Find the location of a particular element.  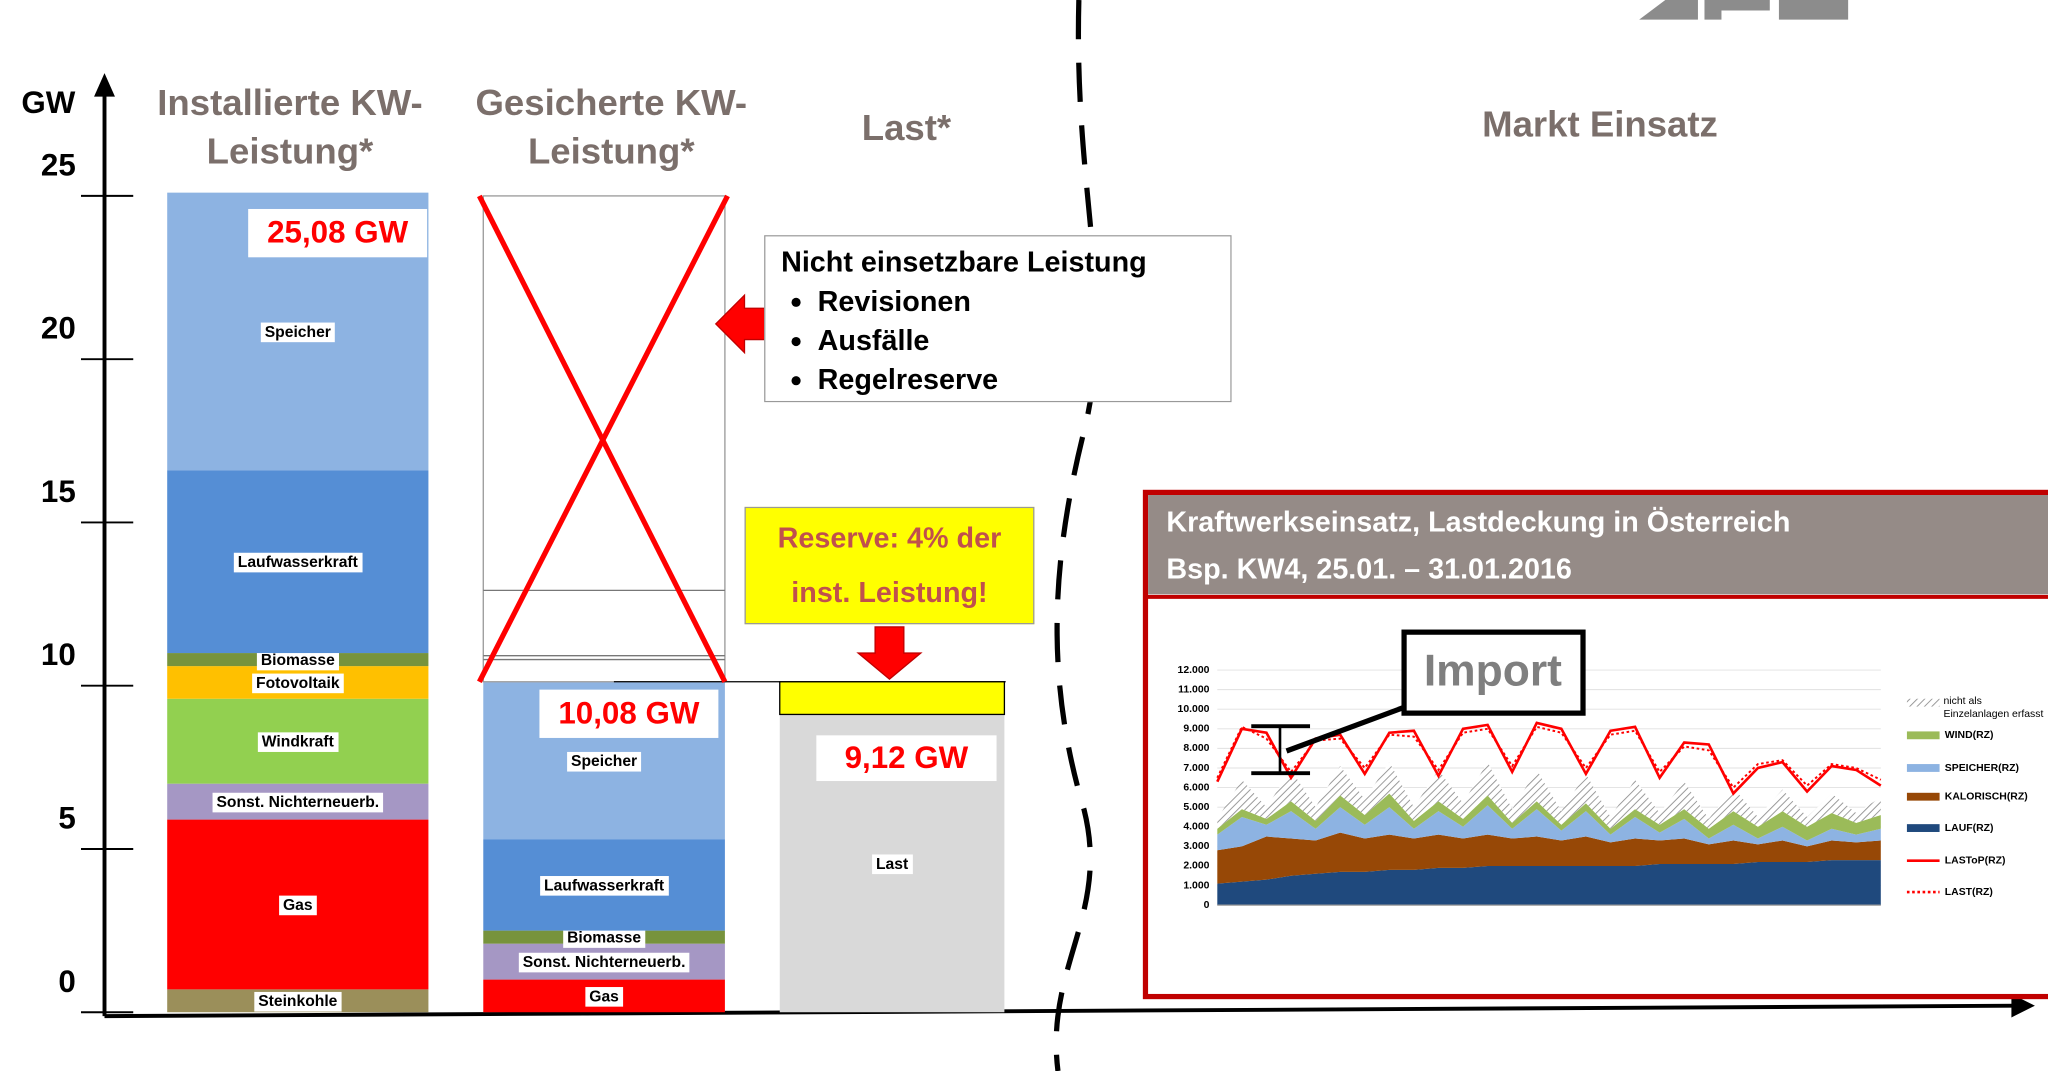

total-label: 25,08 GW is located at coordinates (337, 232).